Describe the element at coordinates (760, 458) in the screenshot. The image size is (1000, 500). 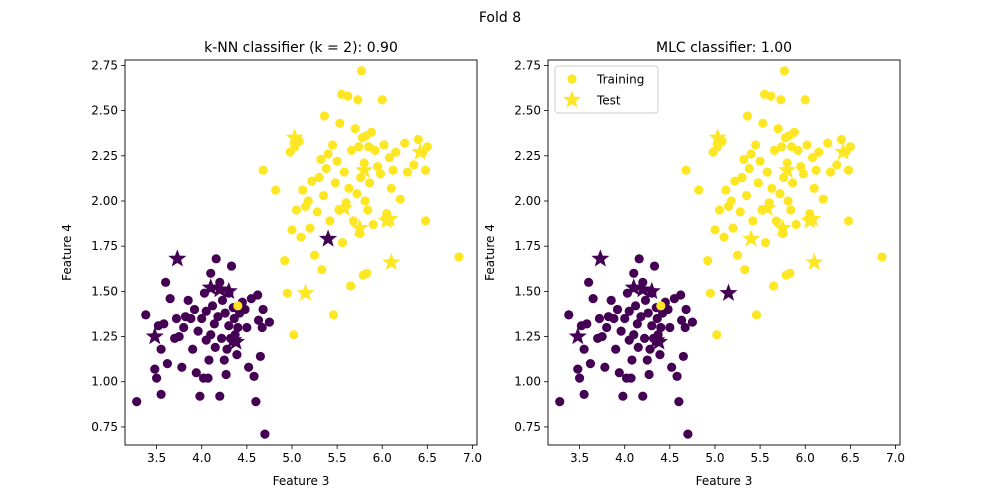
I see `x-tick-label: 5.5` at that location.